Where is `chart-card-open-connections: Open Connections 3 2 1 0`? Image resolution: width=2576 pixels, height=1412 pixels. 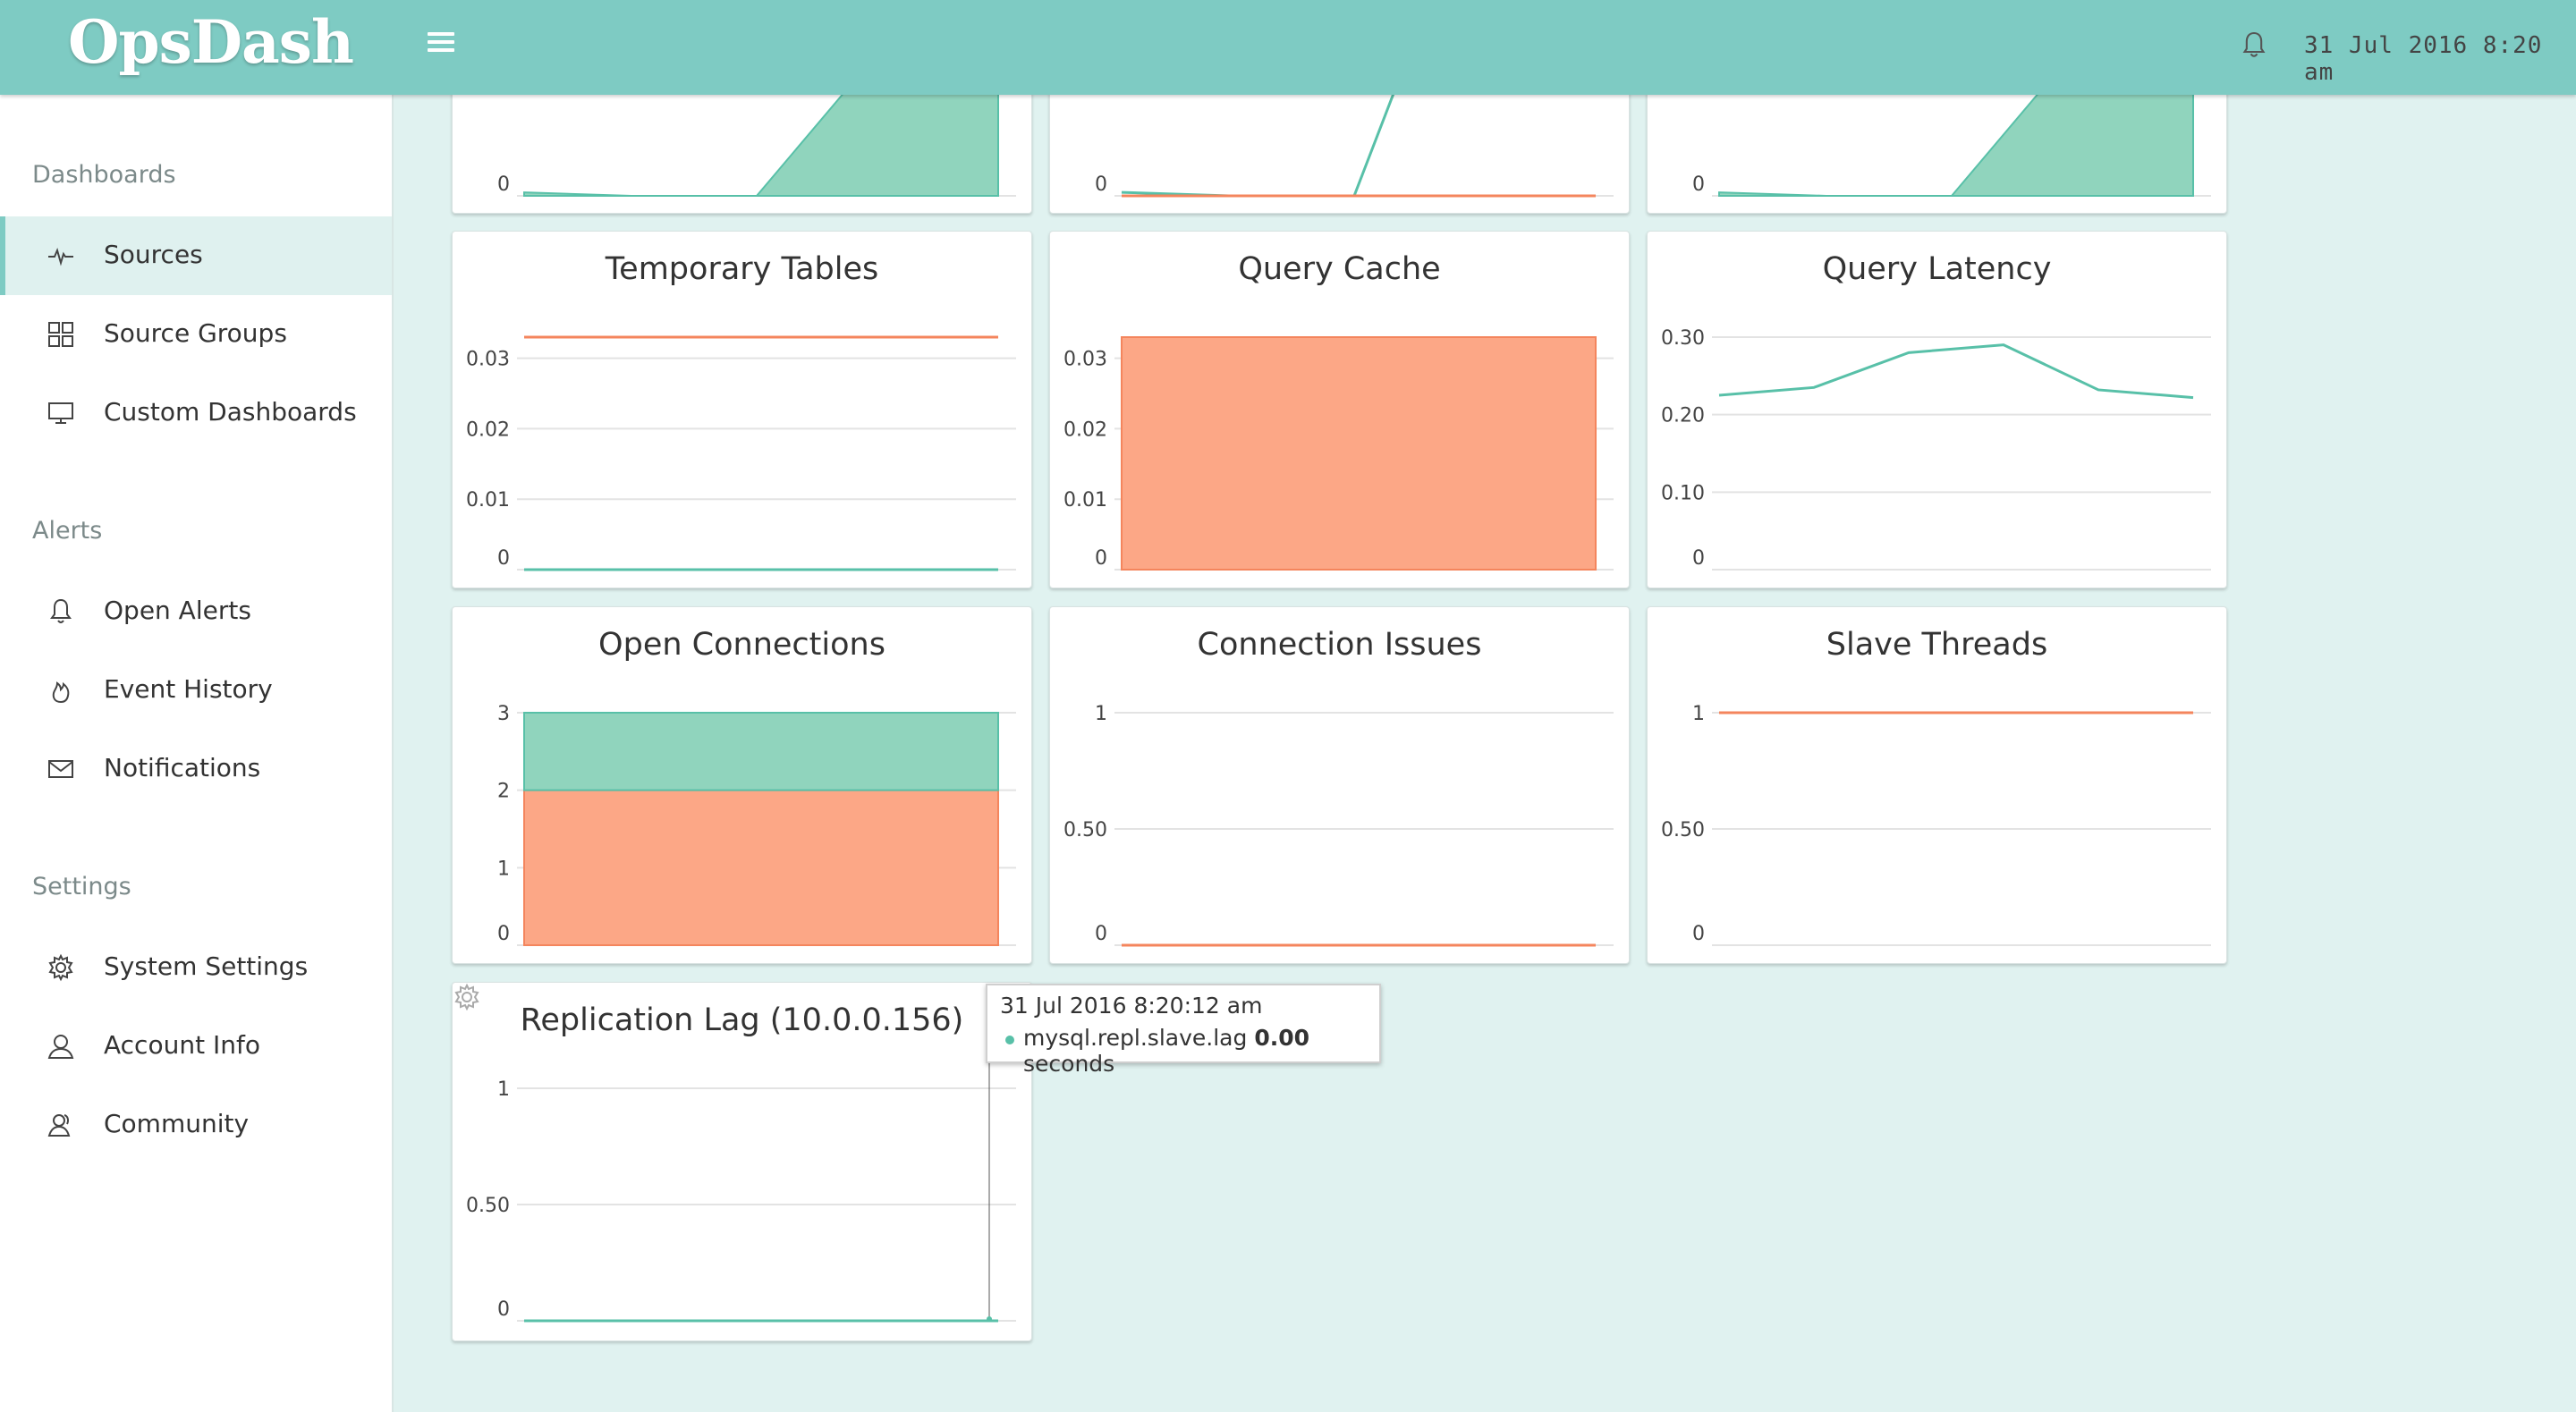 chart-card-open-connections: Open Connections 3 2 1 0 is located at coordinates (742, 785).